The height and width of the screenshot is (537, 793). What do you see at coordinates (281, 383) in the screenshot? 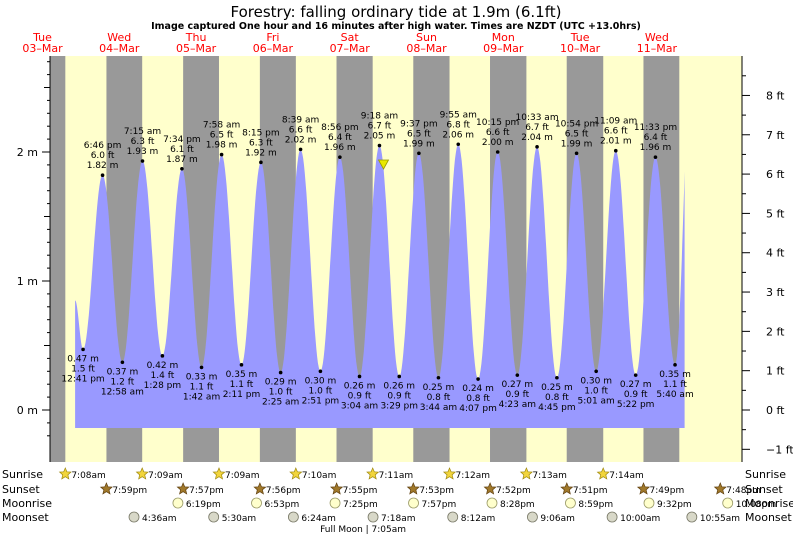
I see `extreme-m-label: 0.29 m` at bounding box center [281, 383].